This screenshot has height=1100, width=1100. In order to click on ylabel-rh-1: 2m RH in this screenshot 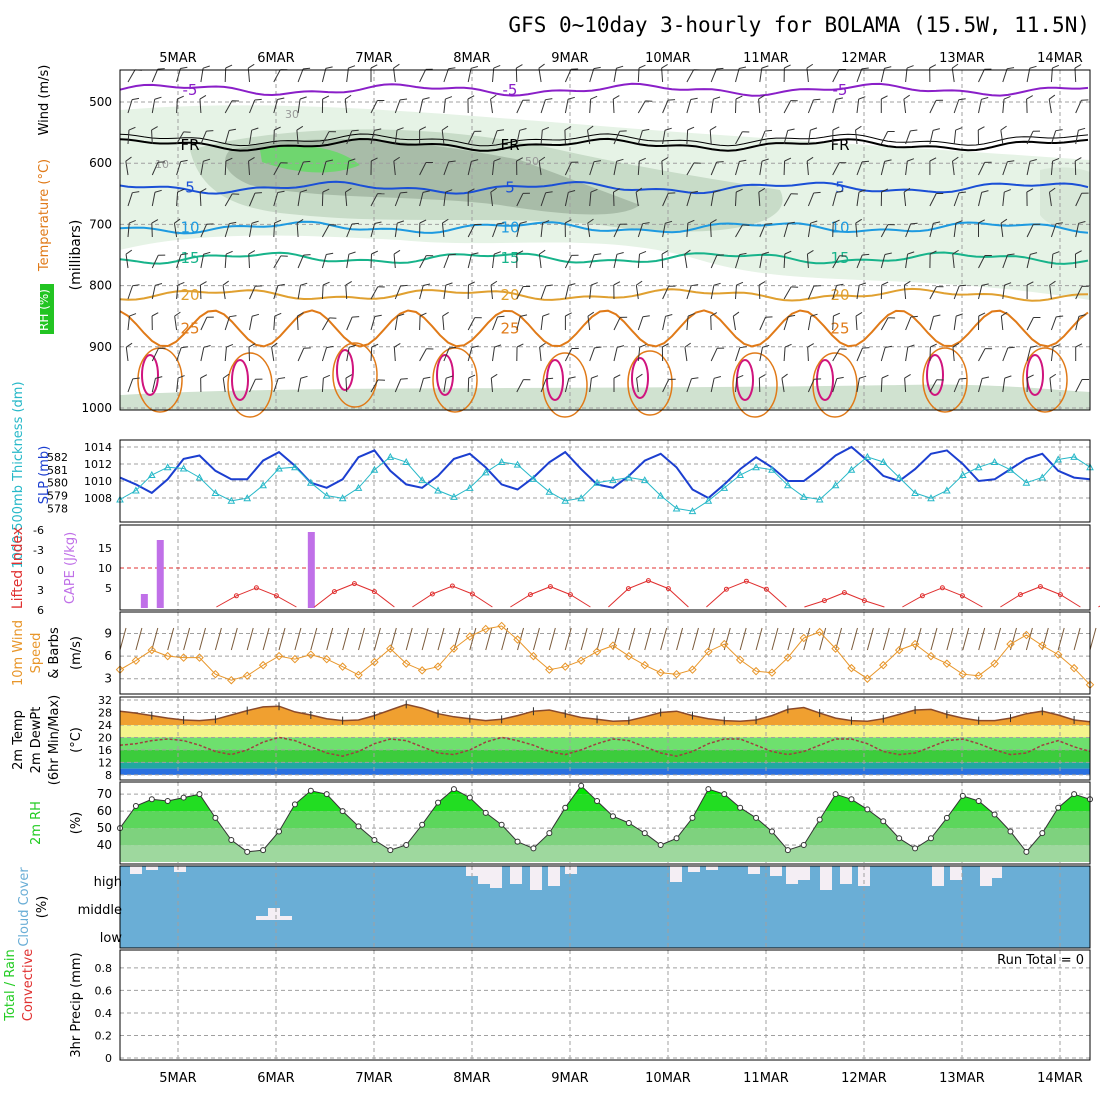, I will do `click(36, 823)`.